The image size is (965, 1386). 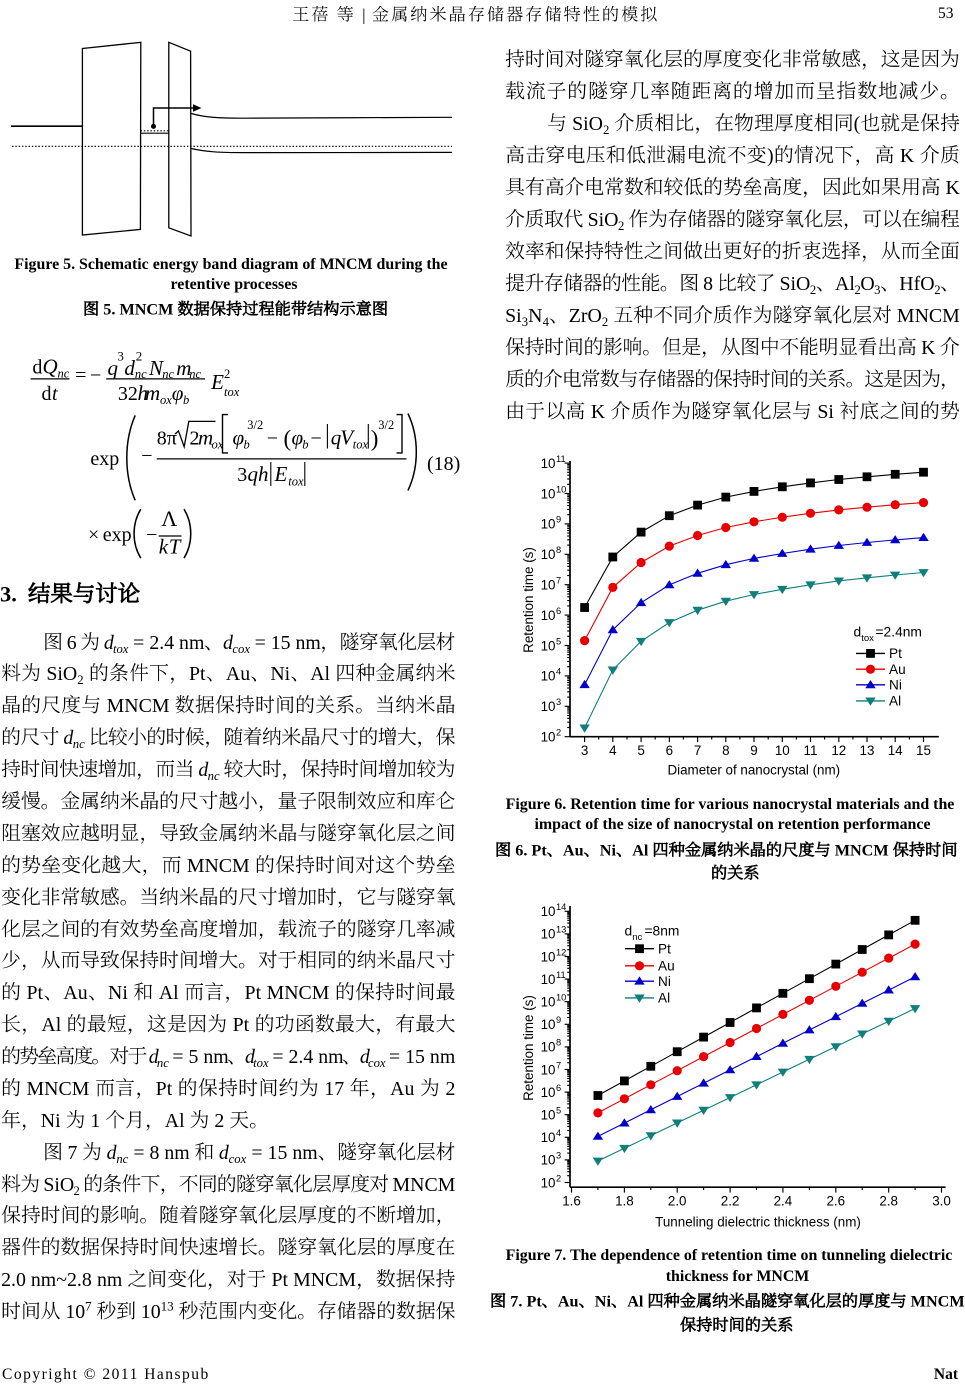 I want to click on svg-text: 6., so click(x=521, y=851).